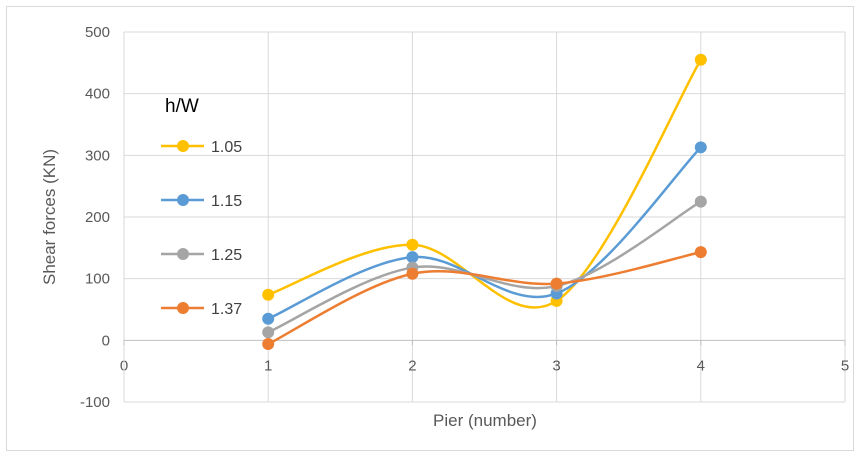 The width and height of the screenshot is (861, 457). What do you see at coordinates (485, 420) in the screenshot?
I see `x-axis-title: Pier (number)` at bounding box center [485, 420].